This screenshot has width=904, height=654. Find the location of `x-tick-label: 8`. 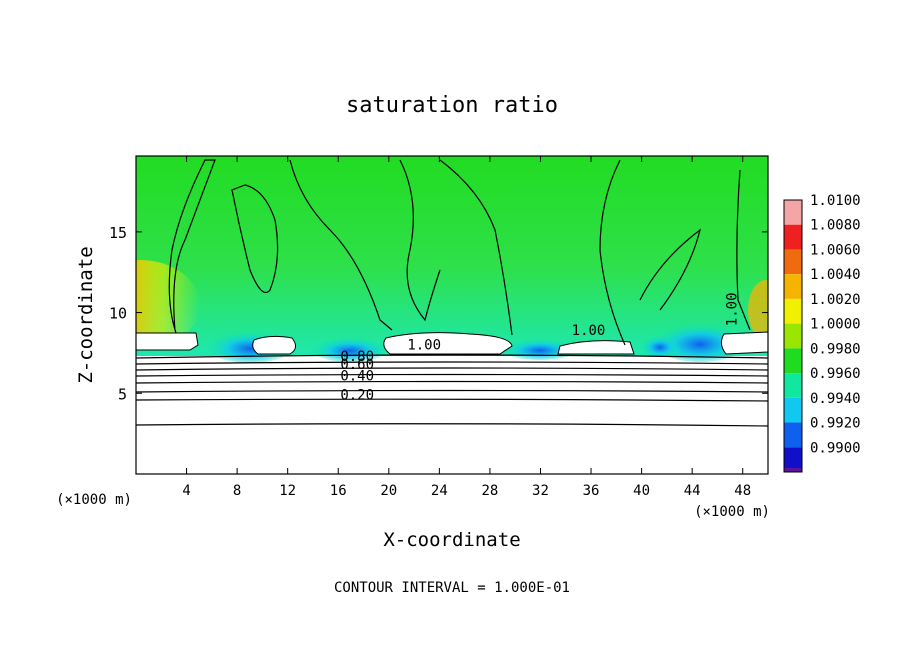

x-tick-label: 8 is located at coordinates (237, 491).